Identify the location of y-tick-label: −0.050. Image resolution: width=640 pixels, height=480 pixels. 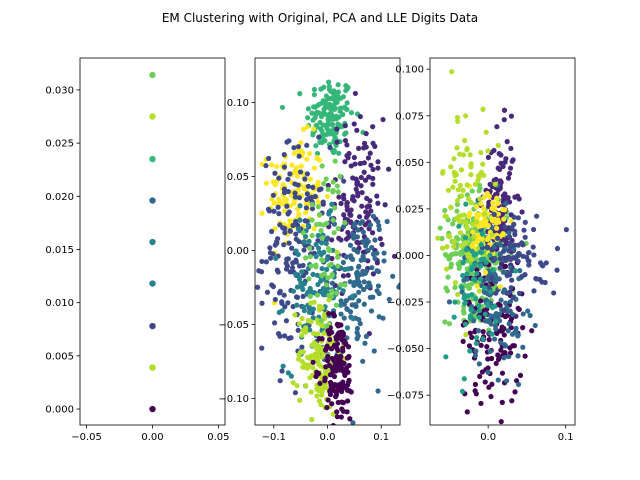
(405, 349).